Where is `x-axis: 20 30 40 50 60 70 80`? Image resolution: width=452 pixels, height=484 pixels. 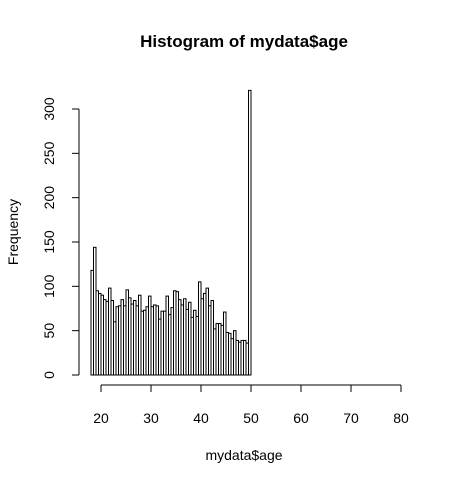
x-axis: 20 30 40 50 60 70 80 is located at coordinates (251, 405).